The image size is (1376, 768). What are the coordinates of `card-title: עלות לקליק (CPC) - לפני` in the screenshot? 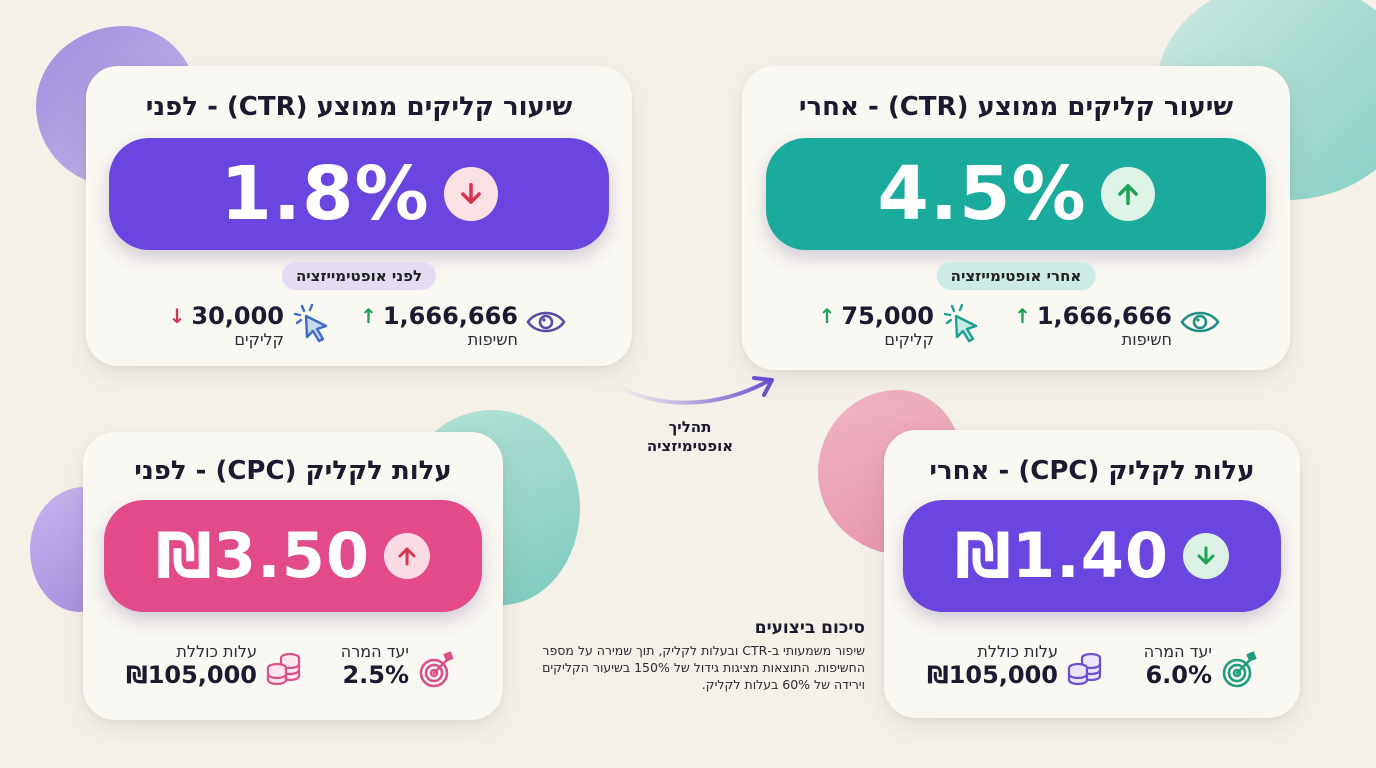 It's located at (293, 471).